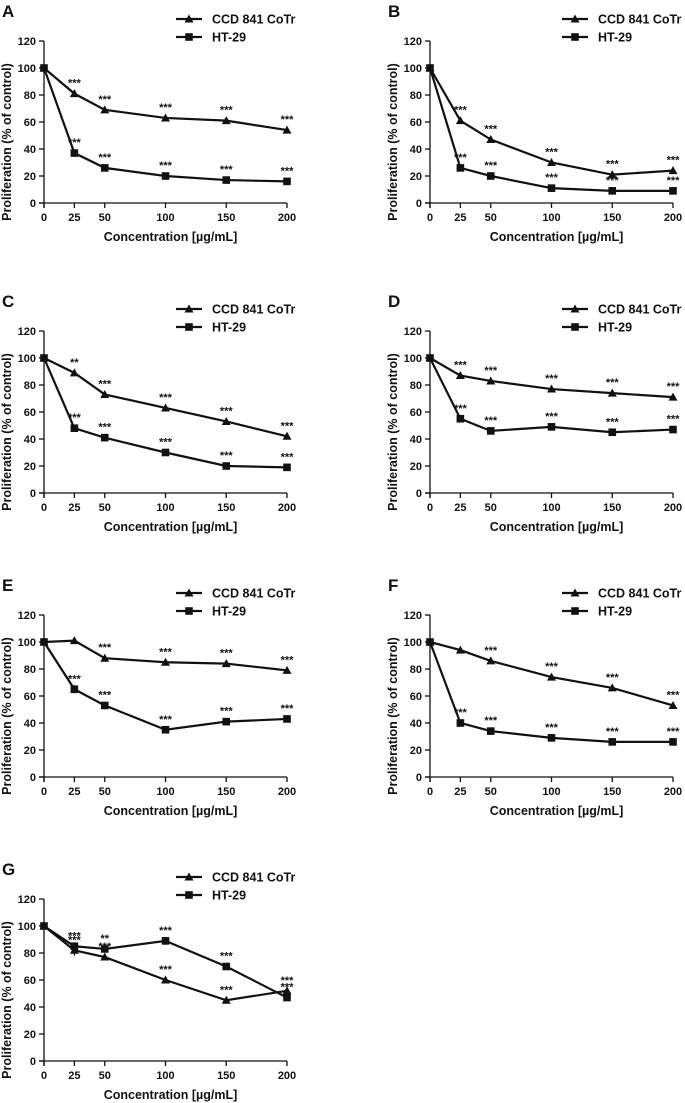 This screenshot has width=685, height=1103. What do you see at coordinates (229, 896) in the screenshot?
I see `legend-label: HT-29` at bounding box center [229, 896].